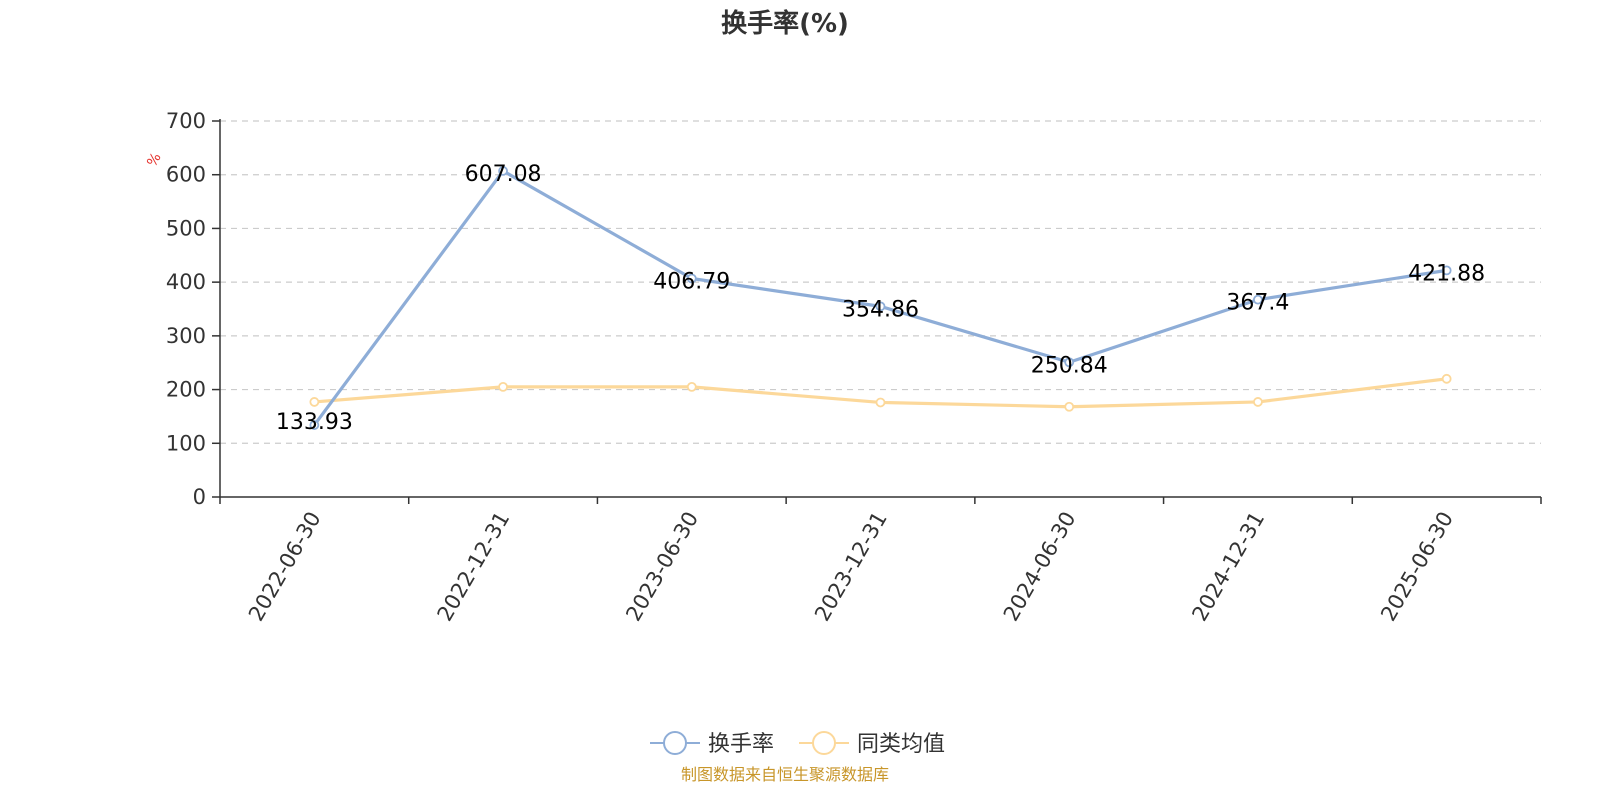  I want to click on x-tick-label: 2023-06-30, so click(662, 567).